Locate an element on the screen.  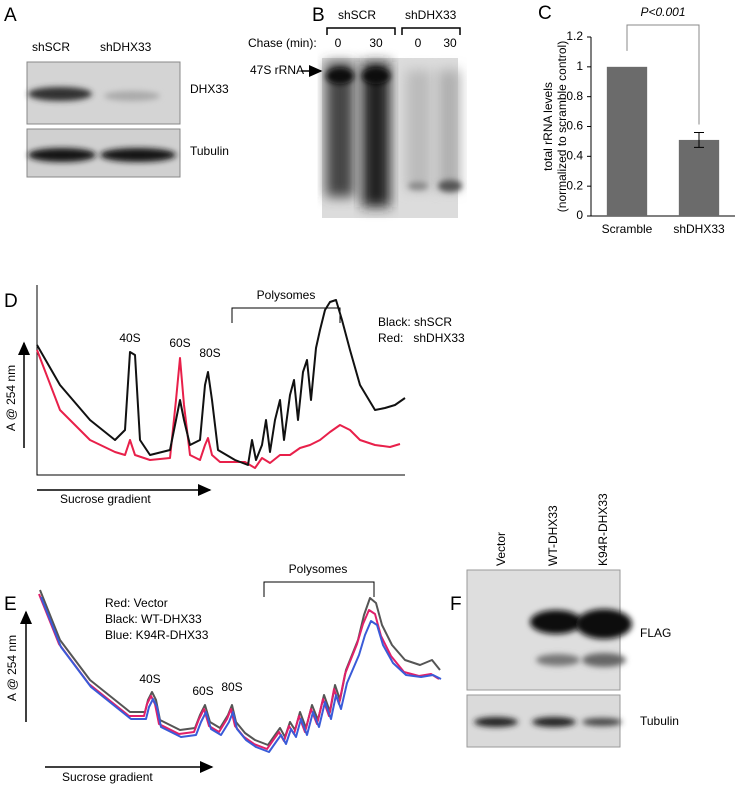
panel-label: A is located at coordinates (10, 15).